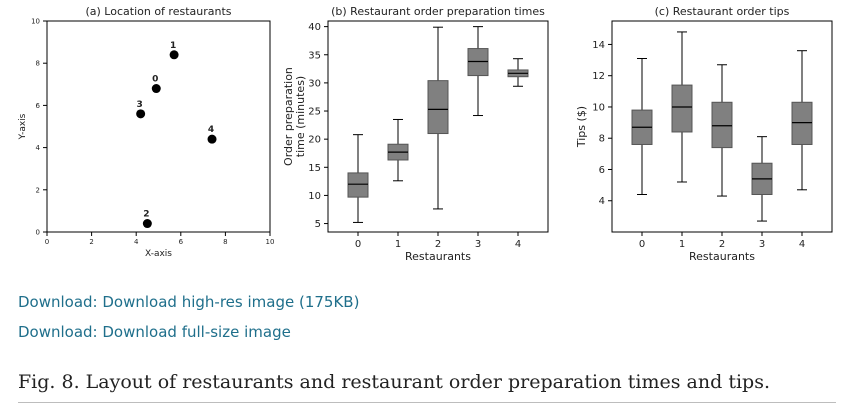 This screenshot has height=412, width=865. Describe the element at coordinates (181, 242) in the screenshot. I see `x-tick-label: 6` at that location.